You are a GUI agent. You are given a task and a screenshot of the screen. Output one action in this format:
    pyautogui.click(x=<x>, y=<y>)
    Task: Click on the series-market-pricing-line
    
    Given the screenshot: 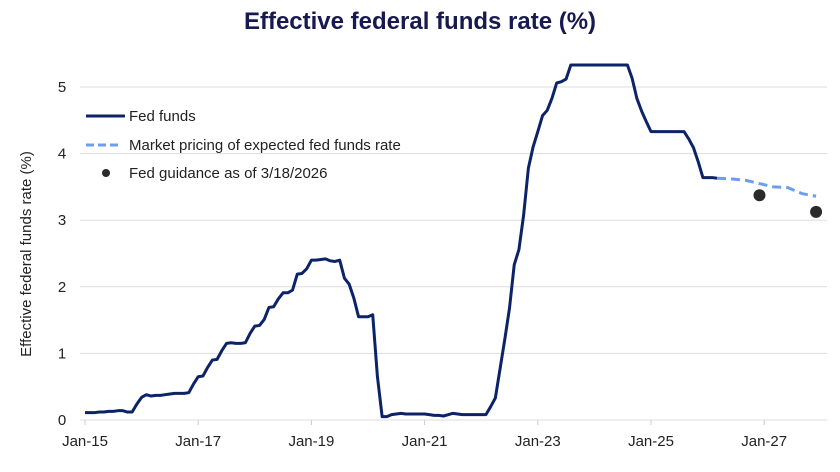 What is the action you would take?
    pyautogui.click(x=766, y=187)
    